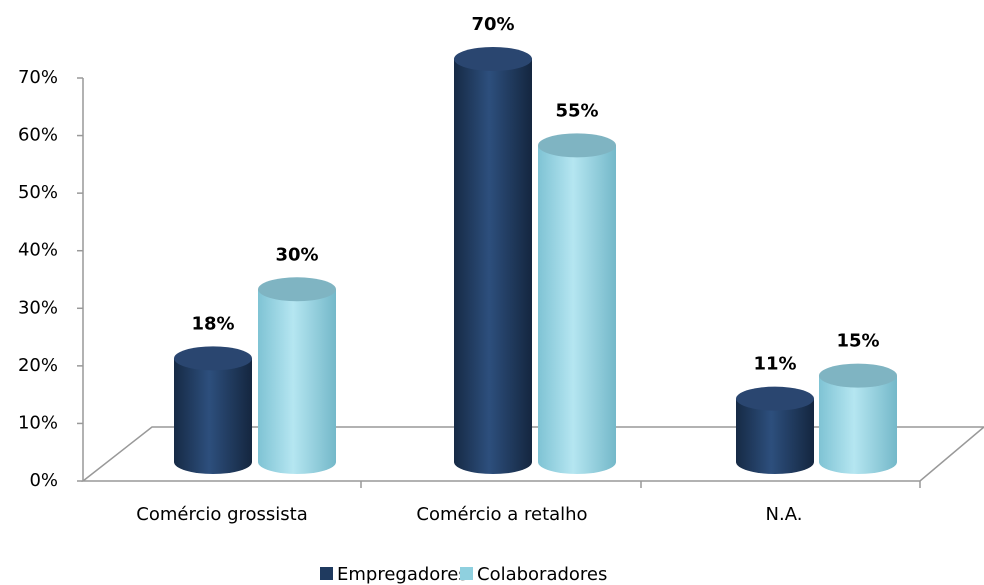 The width and height of the screenshot is (984, 585). Describe the element at coordinates (501, 514) in the screenshot. I see `x-tick-label: Comércio a retalho` at that location.